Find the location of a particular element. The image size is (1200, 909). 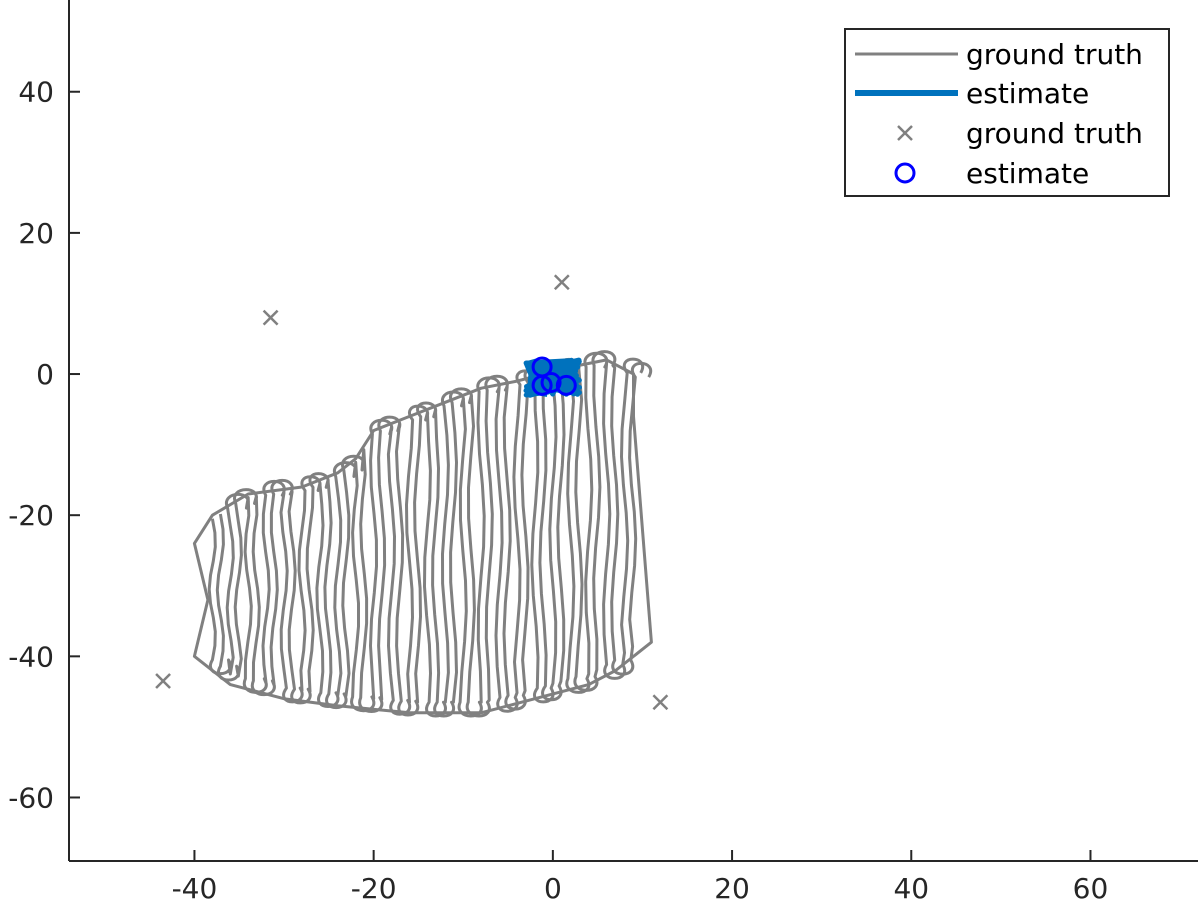

y-tick-label: 20 is located at coordinates (36, 233).